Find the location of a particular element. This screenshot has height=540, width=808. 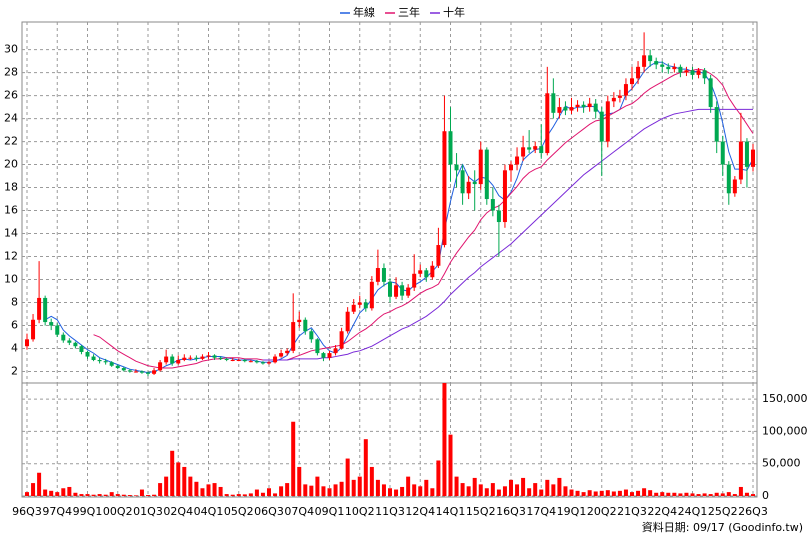

x-tick-label: 12Q4 is located at coordinates (420, 511).